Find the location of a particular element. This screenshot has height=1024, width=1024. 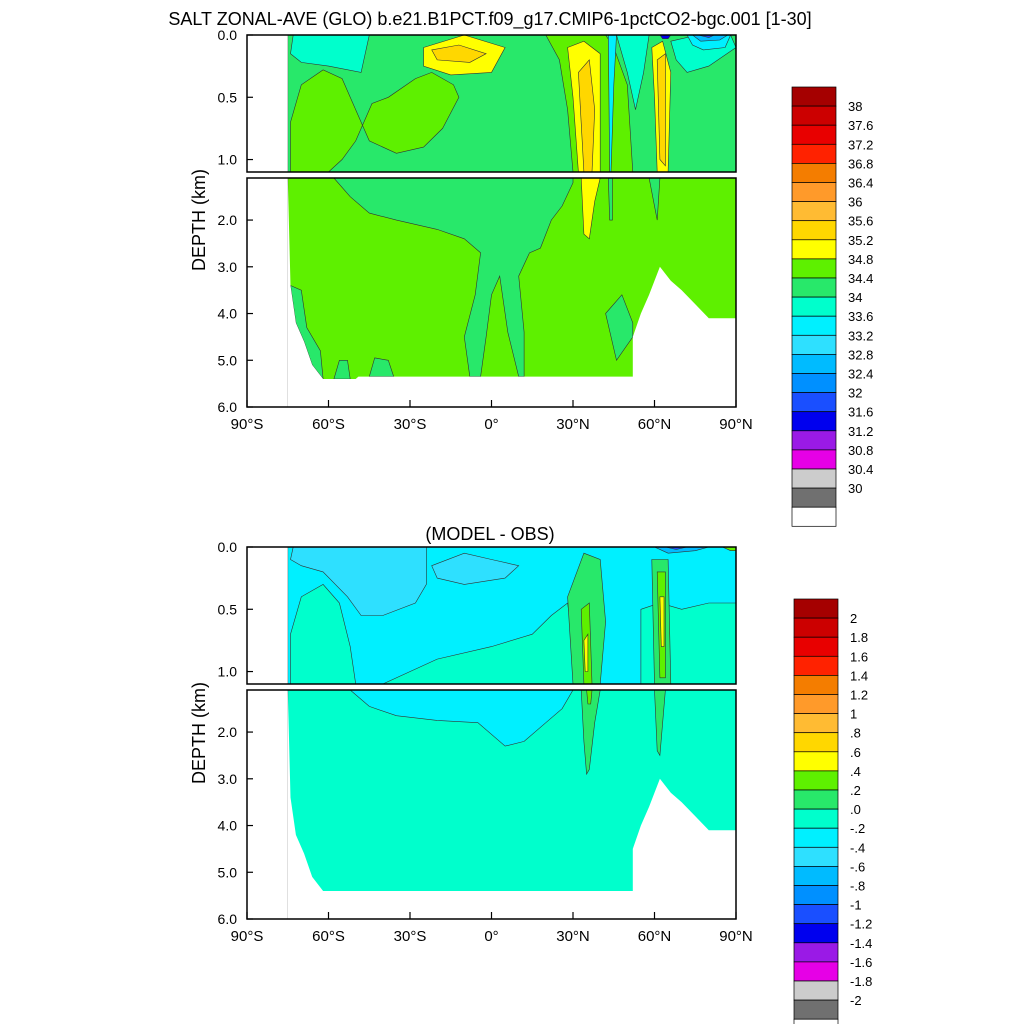

colorbar-label: -.8 is located at coordinates (857, 886).